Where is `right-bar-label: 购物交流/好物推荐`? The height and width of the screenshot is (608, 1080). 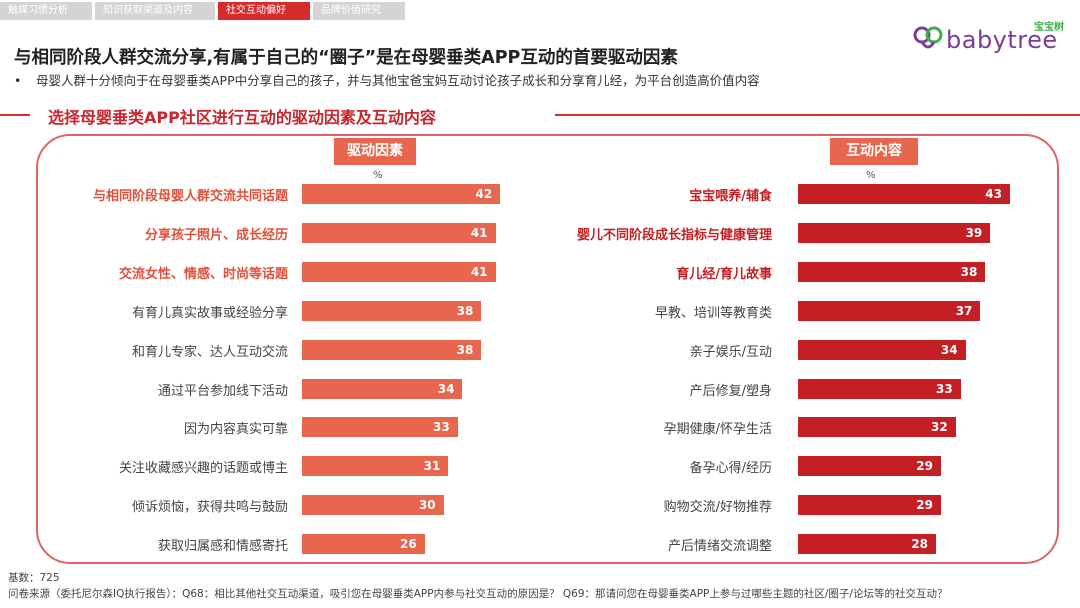 right-bar-label: 购物交流/好物推荐 is located at coordinates (717, 508).